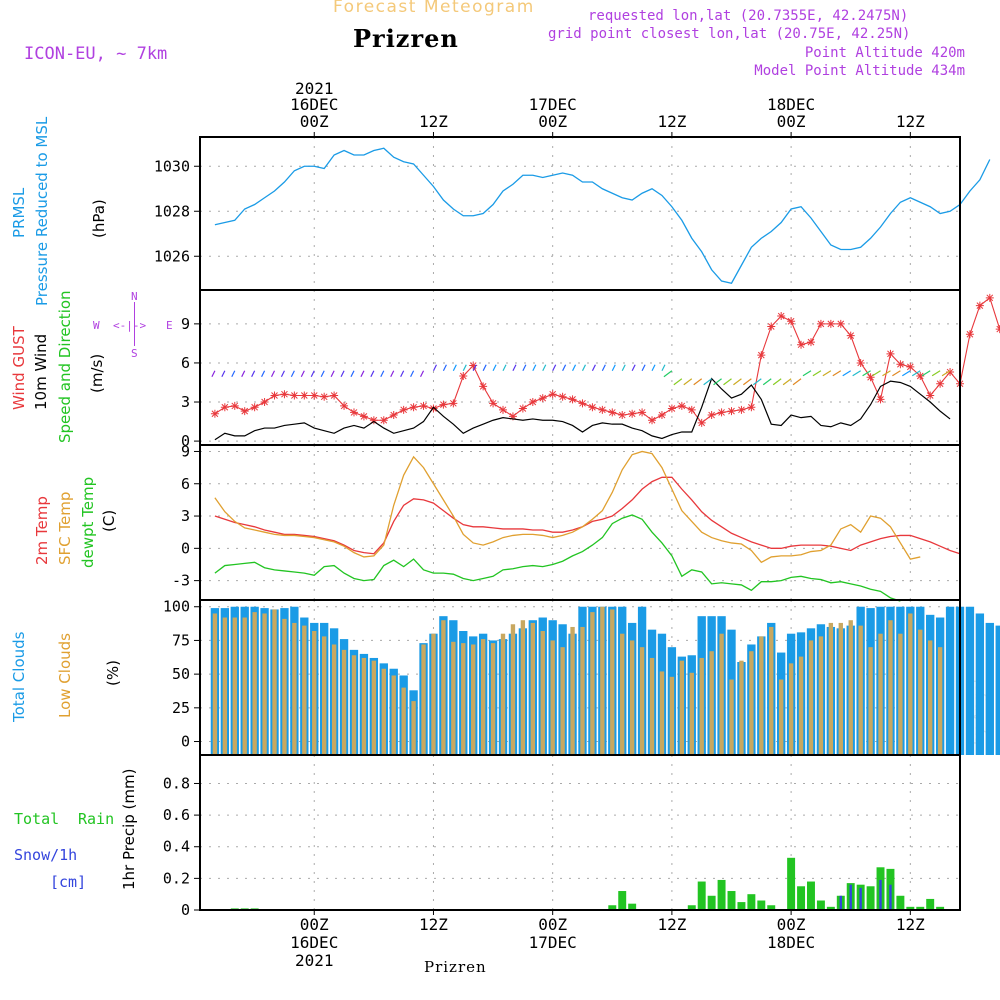 Image resolution: width=1000 pixels, height=1000 pixels. Describe the element at coordinates (37, 819) in the screenshot. I see `total-rain-label: Total` at that location.